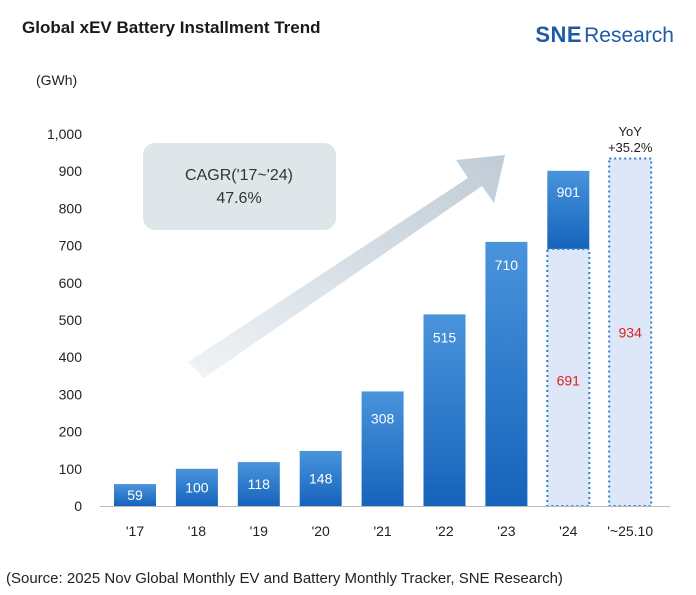  Describe the element at coordinates (506, 531) in the screenshot. I see `x-tick-label: '23` at that location.